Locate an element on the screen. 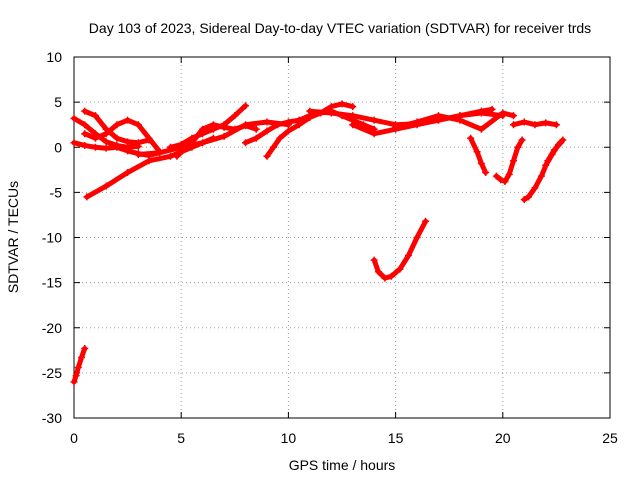  x-tick-label: 5 is located at coordinates (181, 438).